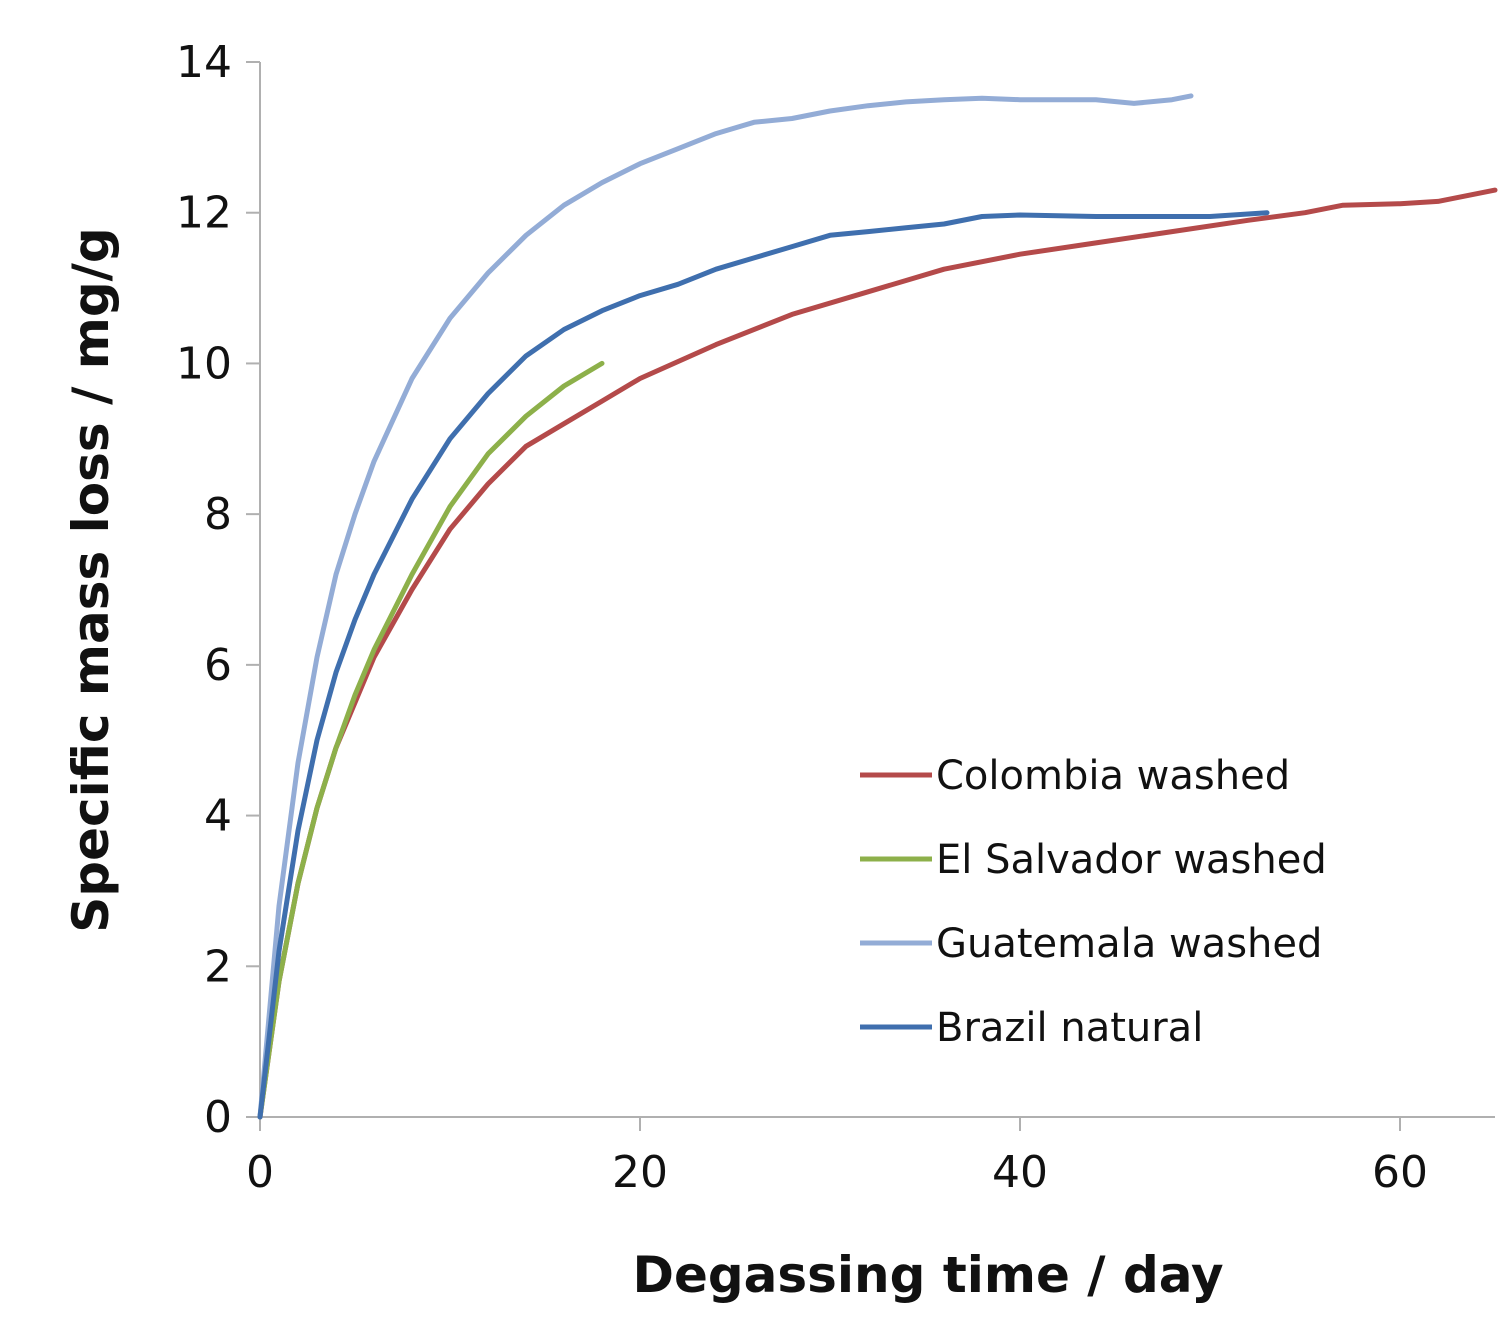 The width and height of the screenshot is (1510, 1324). What do you see at coordinates (1400, 1172) in the screenshot?
I see `x-tick-label: 60` at bounding box center [1400, 1172].